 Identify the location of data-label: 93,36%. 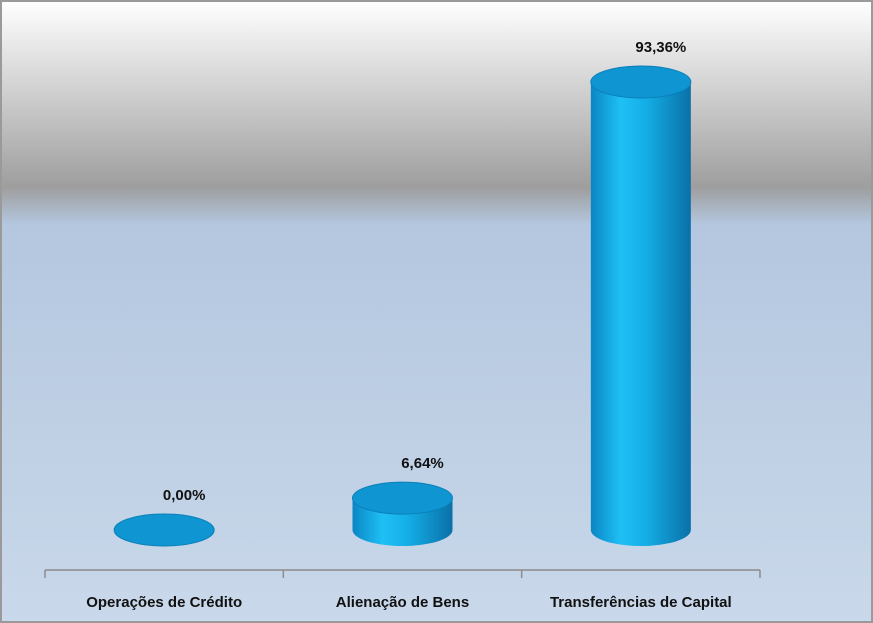
(660, 47).